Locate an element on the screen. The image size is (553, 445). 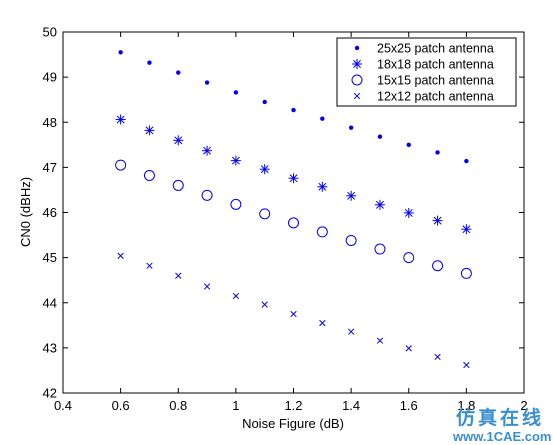
legend-item: 18x18 patch antenna is located at coordinates (423, 65).